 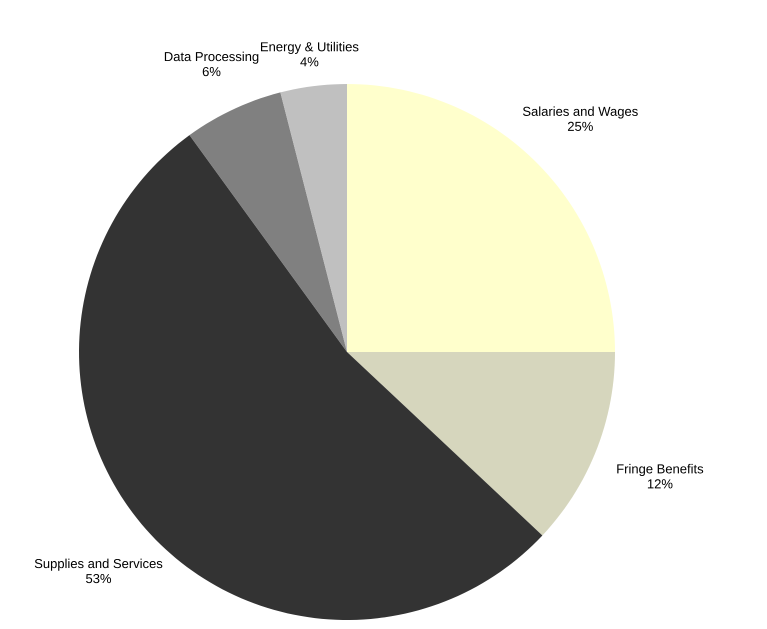 I want to click on slice-label: Supplies and Services, so click(x=98, y=564).